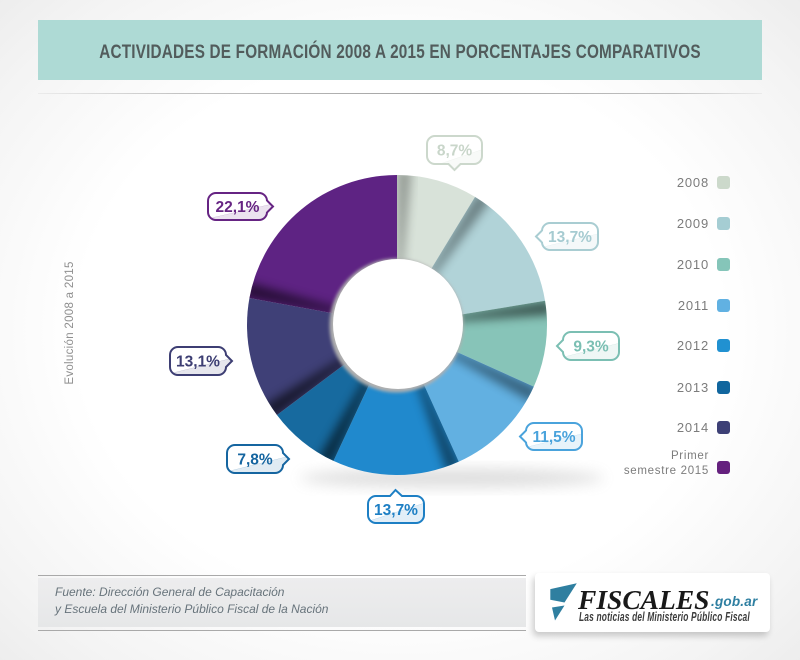 The height and width of the screenshot is (660, 800). What do you see at coordinates (198, 362) in the screenshot?
I see `svg-text: 13,1%` at bounding box center [198, 362].